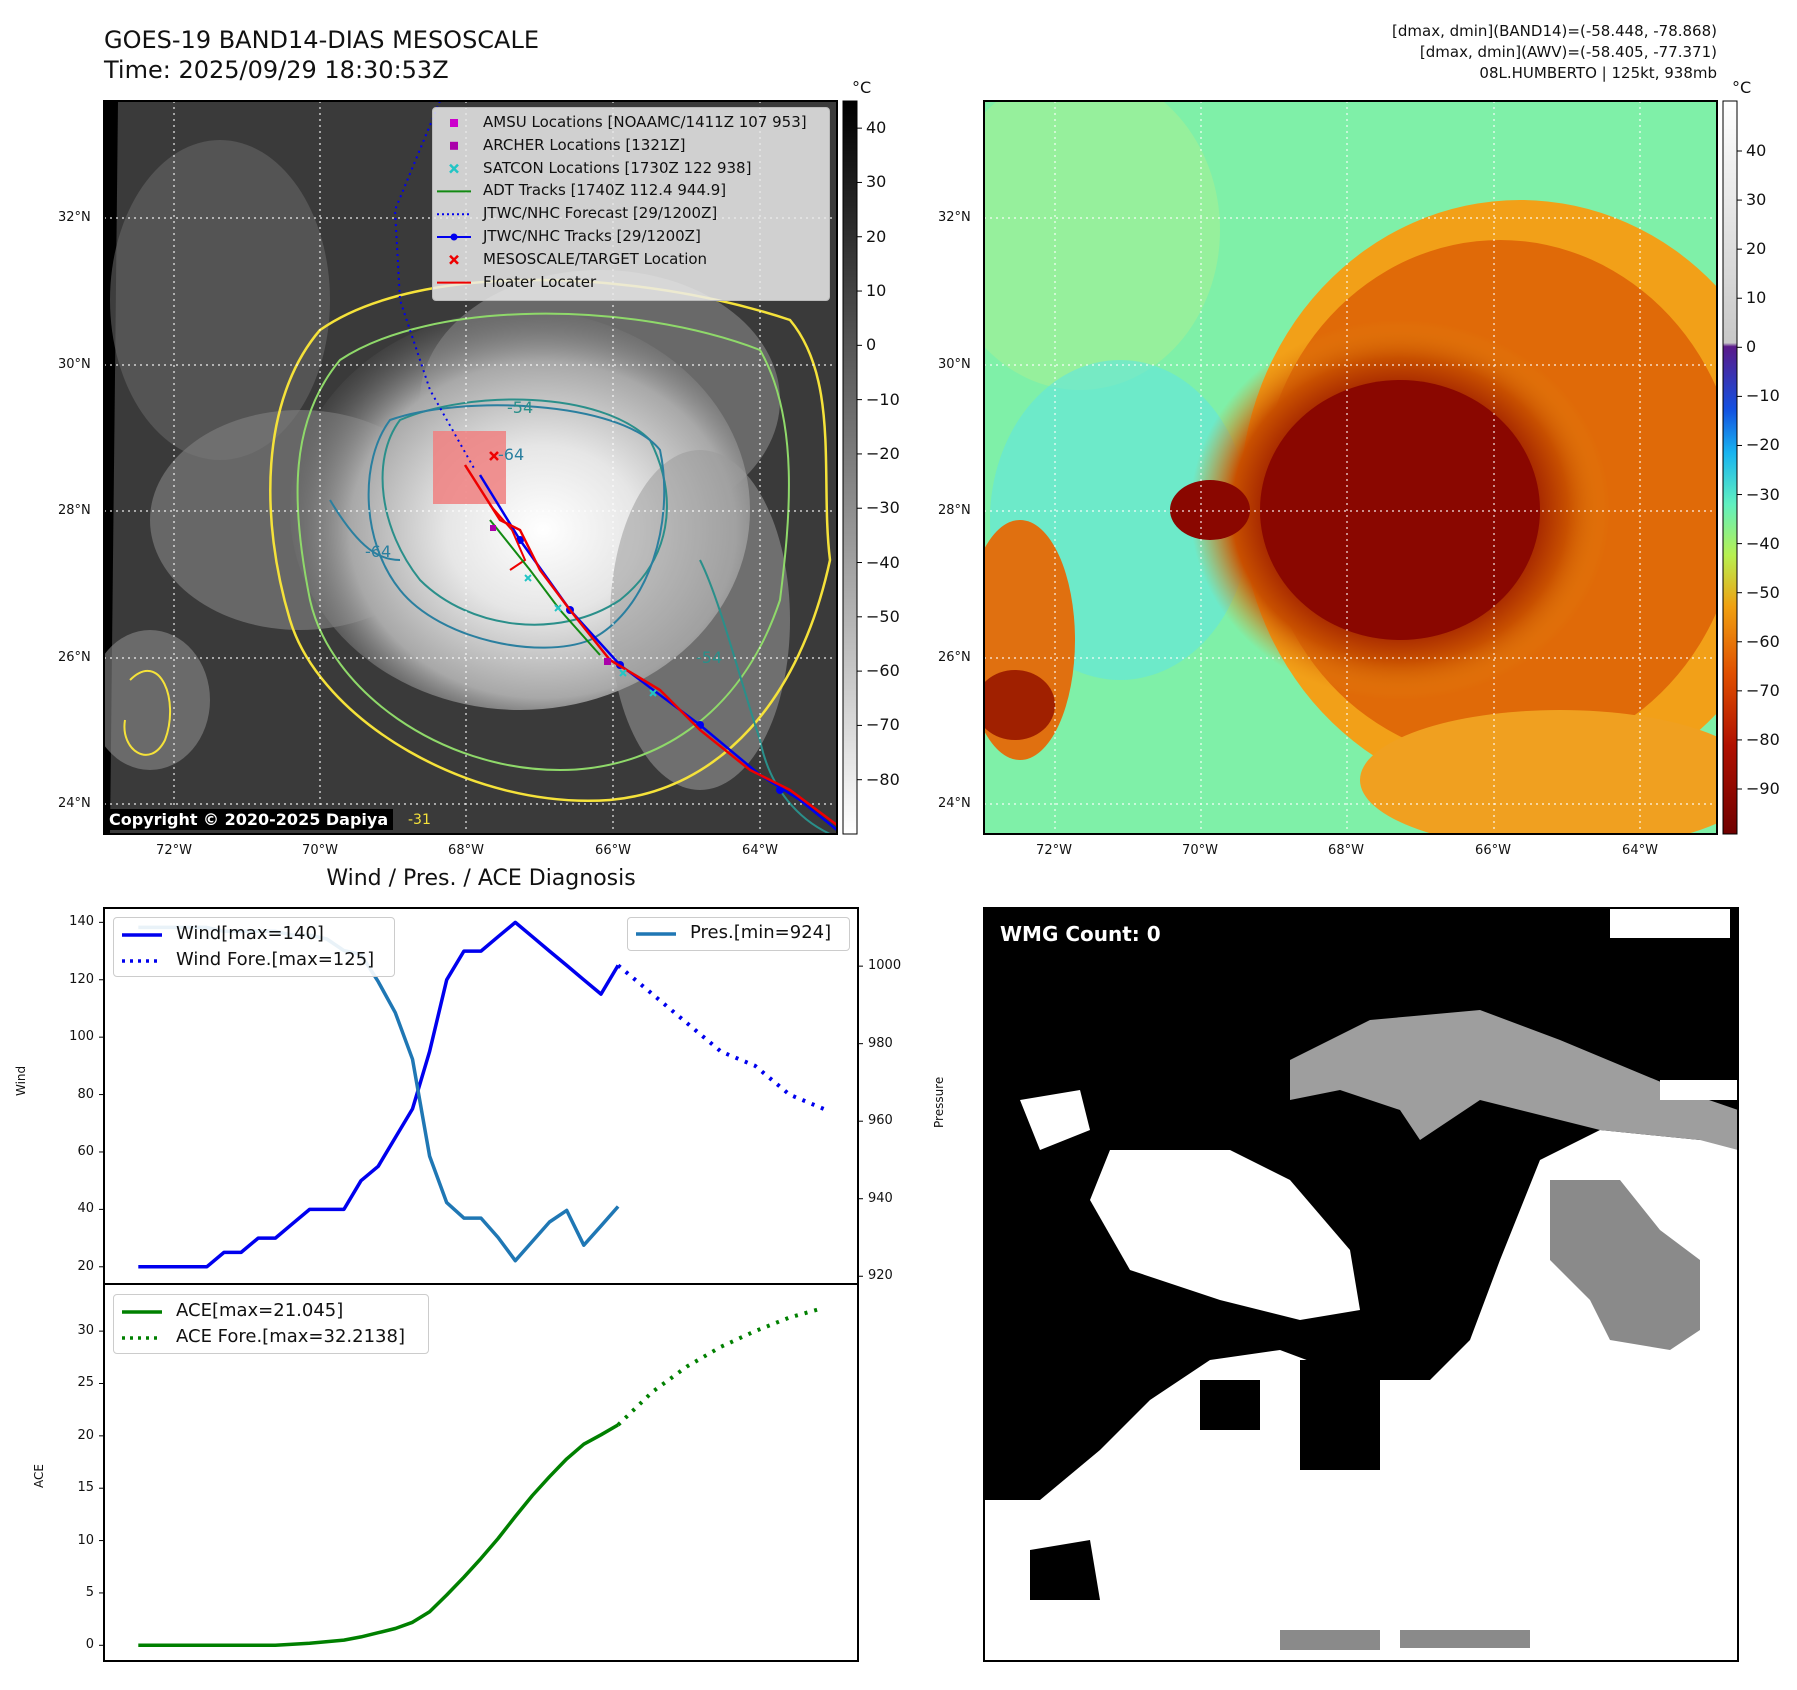 Image resolution: width=1797 pixels, height=1690 pixels. What do you see at coordinates (322, 40) in the screenshot?
I see `figure-title: GOES-19 BAND14-DIAS MESOSCALE` at bounding box center [322, 40].